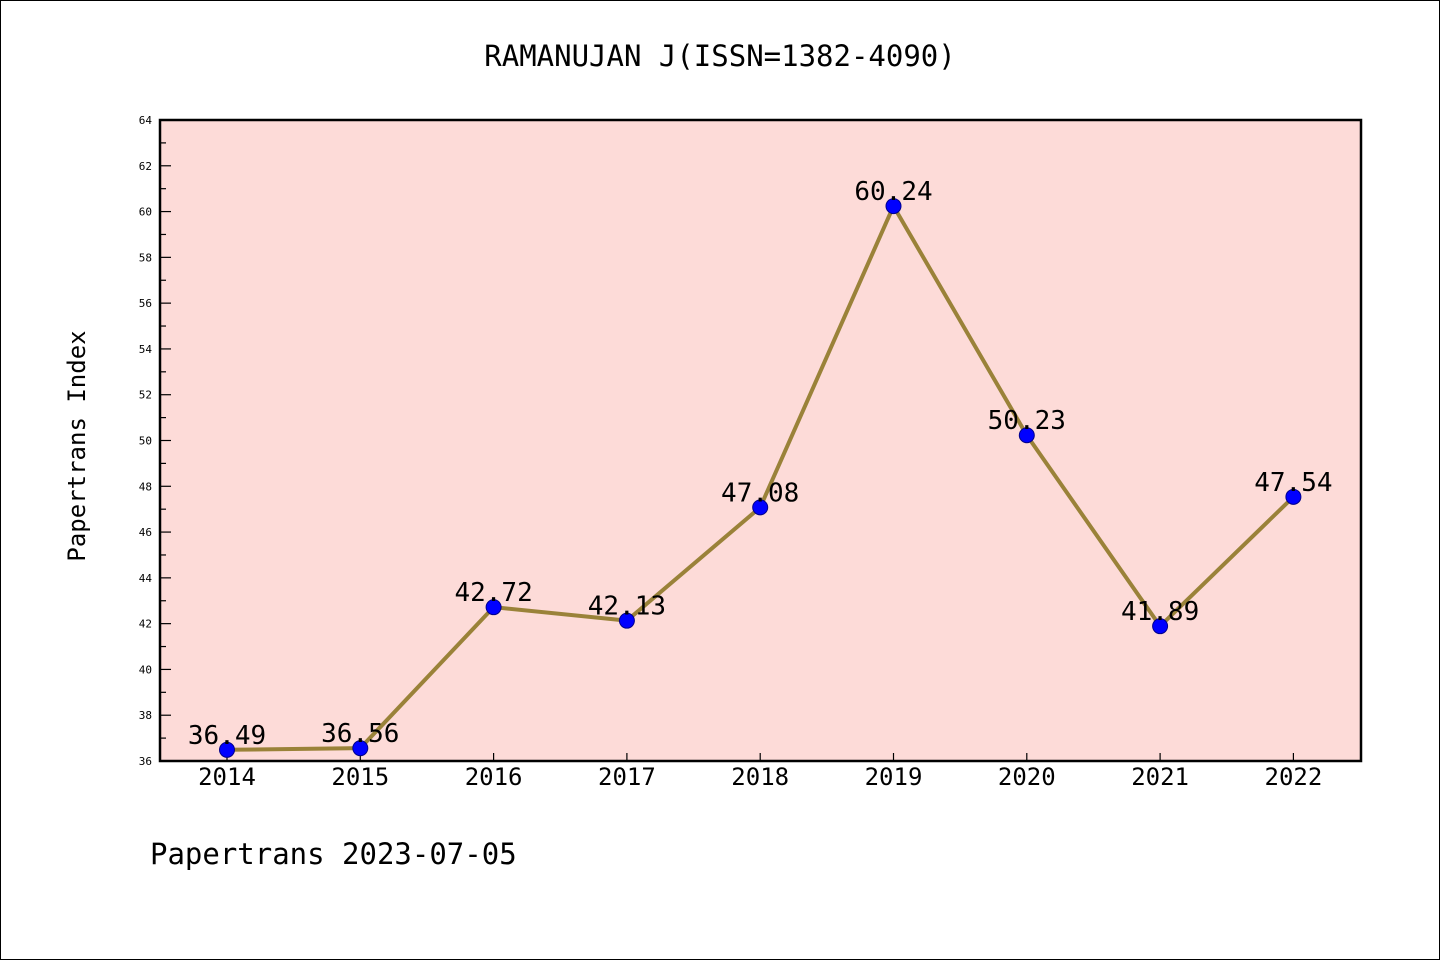  I want to click on y-tick-label: 36, so click(145, 761).